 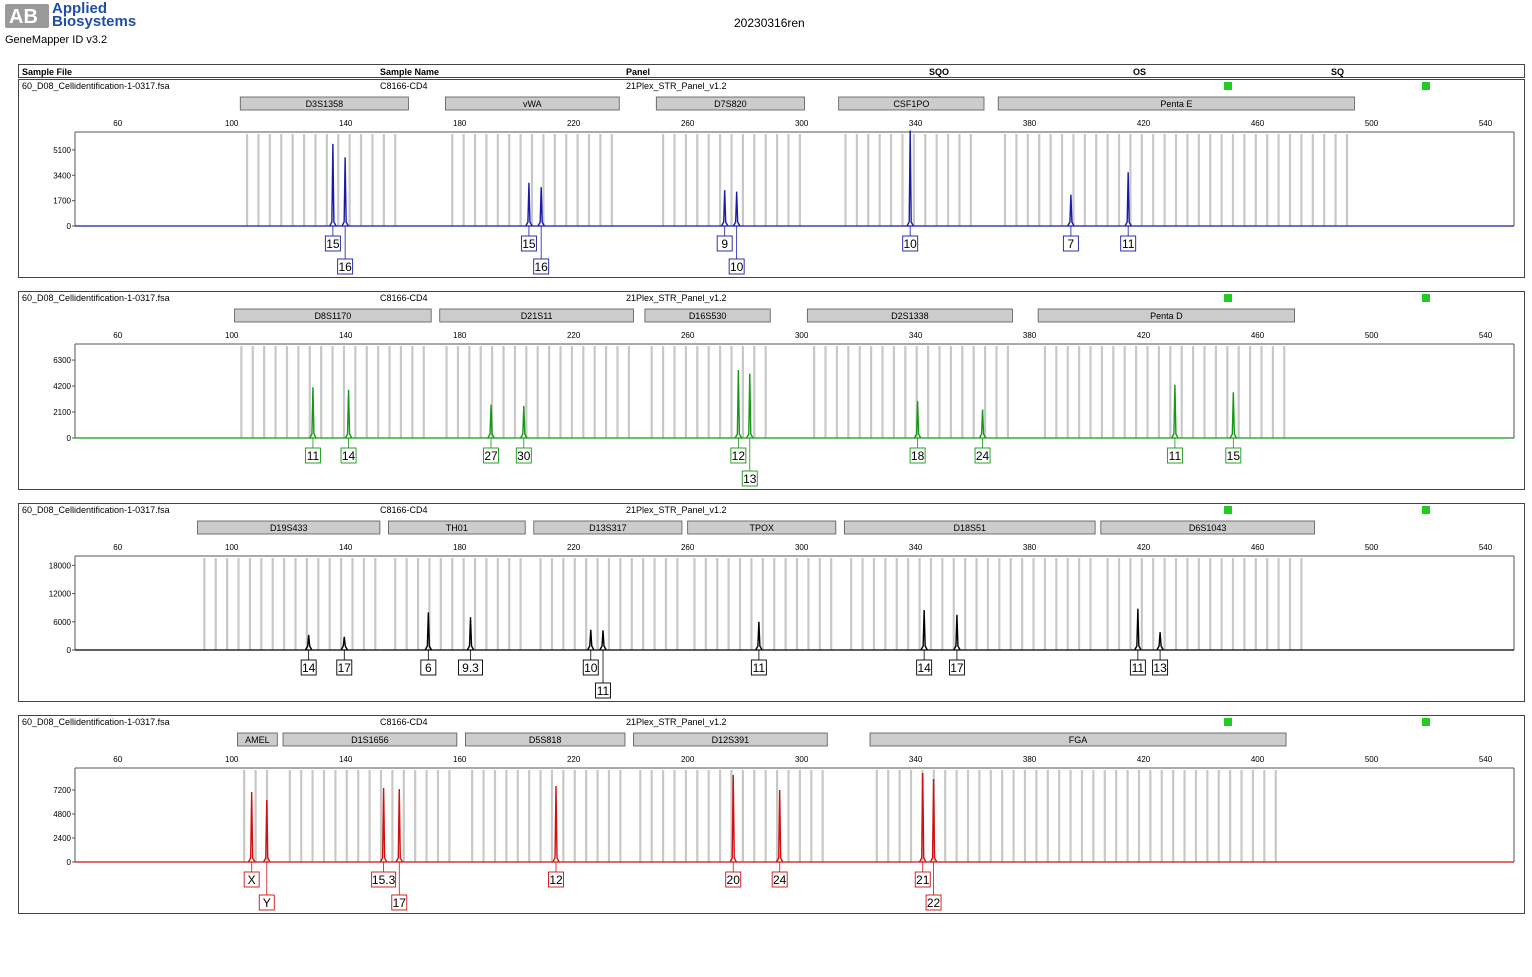 What do you see at coordinates (23, 17) in the screenshot?
I see `svg-text: AB` at bounding box center [23, 17].